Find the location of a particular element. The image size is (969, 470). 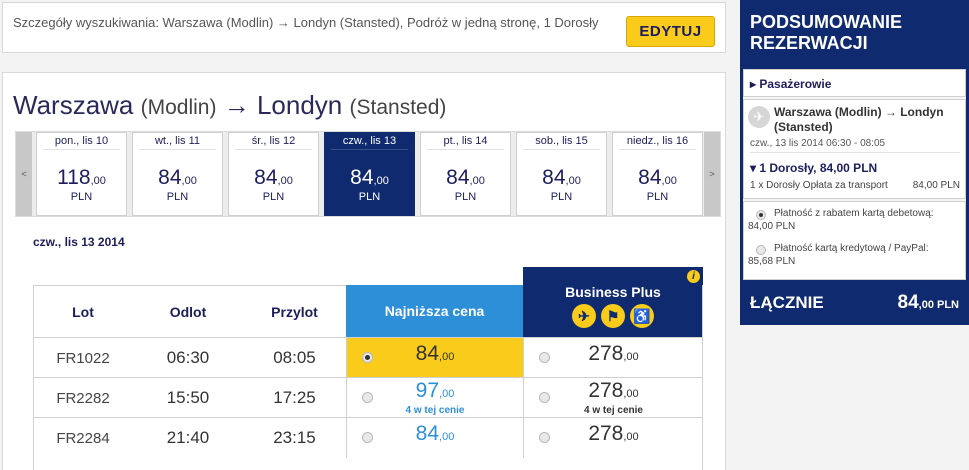

edit-search-button: EDYTUJ is located at coordinates (670, 31).